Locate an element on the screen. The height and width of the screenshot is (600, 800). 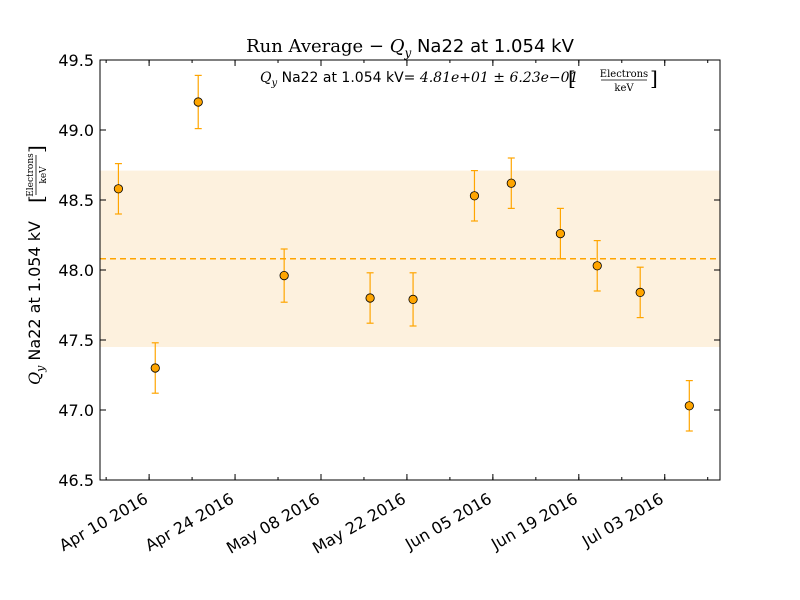
annotation-symbol: Q is located at coordinates (266, 78).